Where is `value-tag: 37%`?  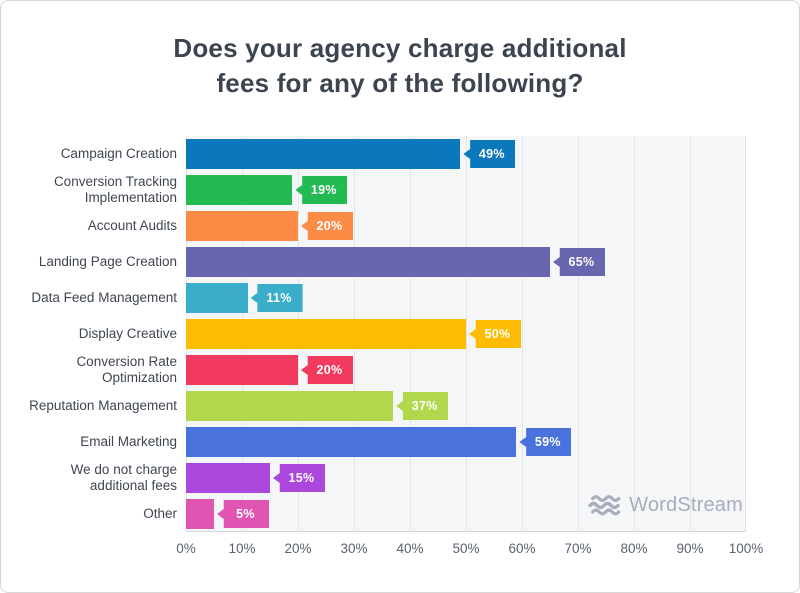
value-tag: 37% is located at coordinates (422, 406).